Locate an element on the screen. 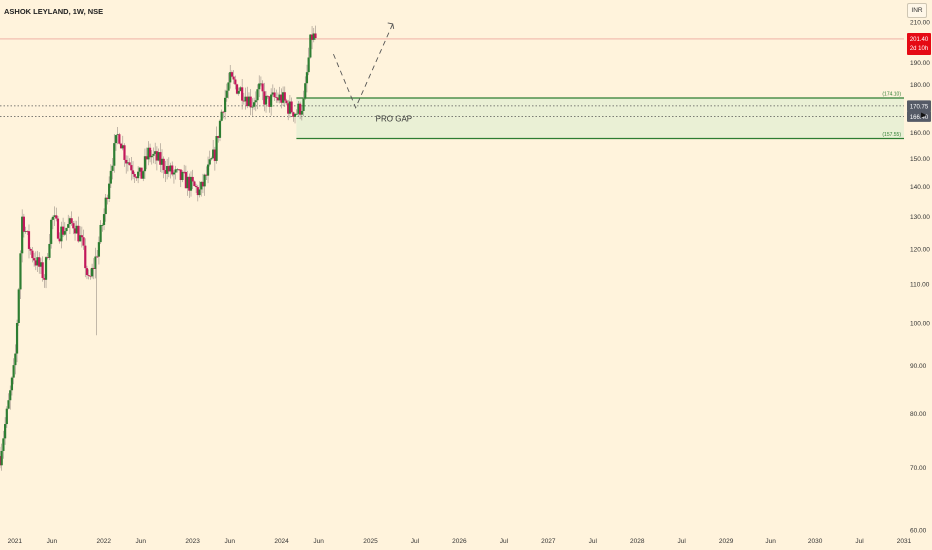 The height and width of the screenshot is (550, 932). current-price-value: 201.40 is located at coordinates (919, 40).